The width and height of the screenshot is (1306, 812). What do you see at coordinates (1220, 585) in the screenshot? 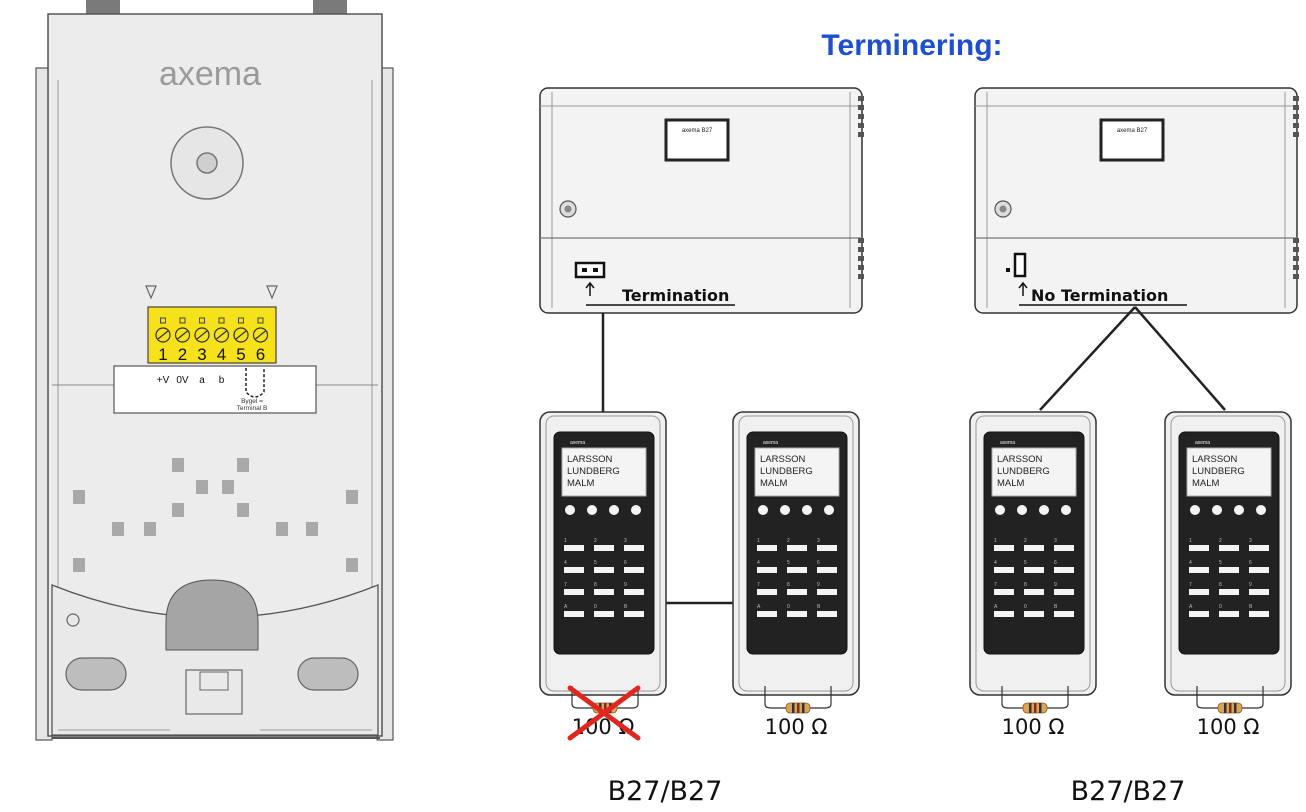
I see `key-label: 8` at bounding box center [1220, 585].